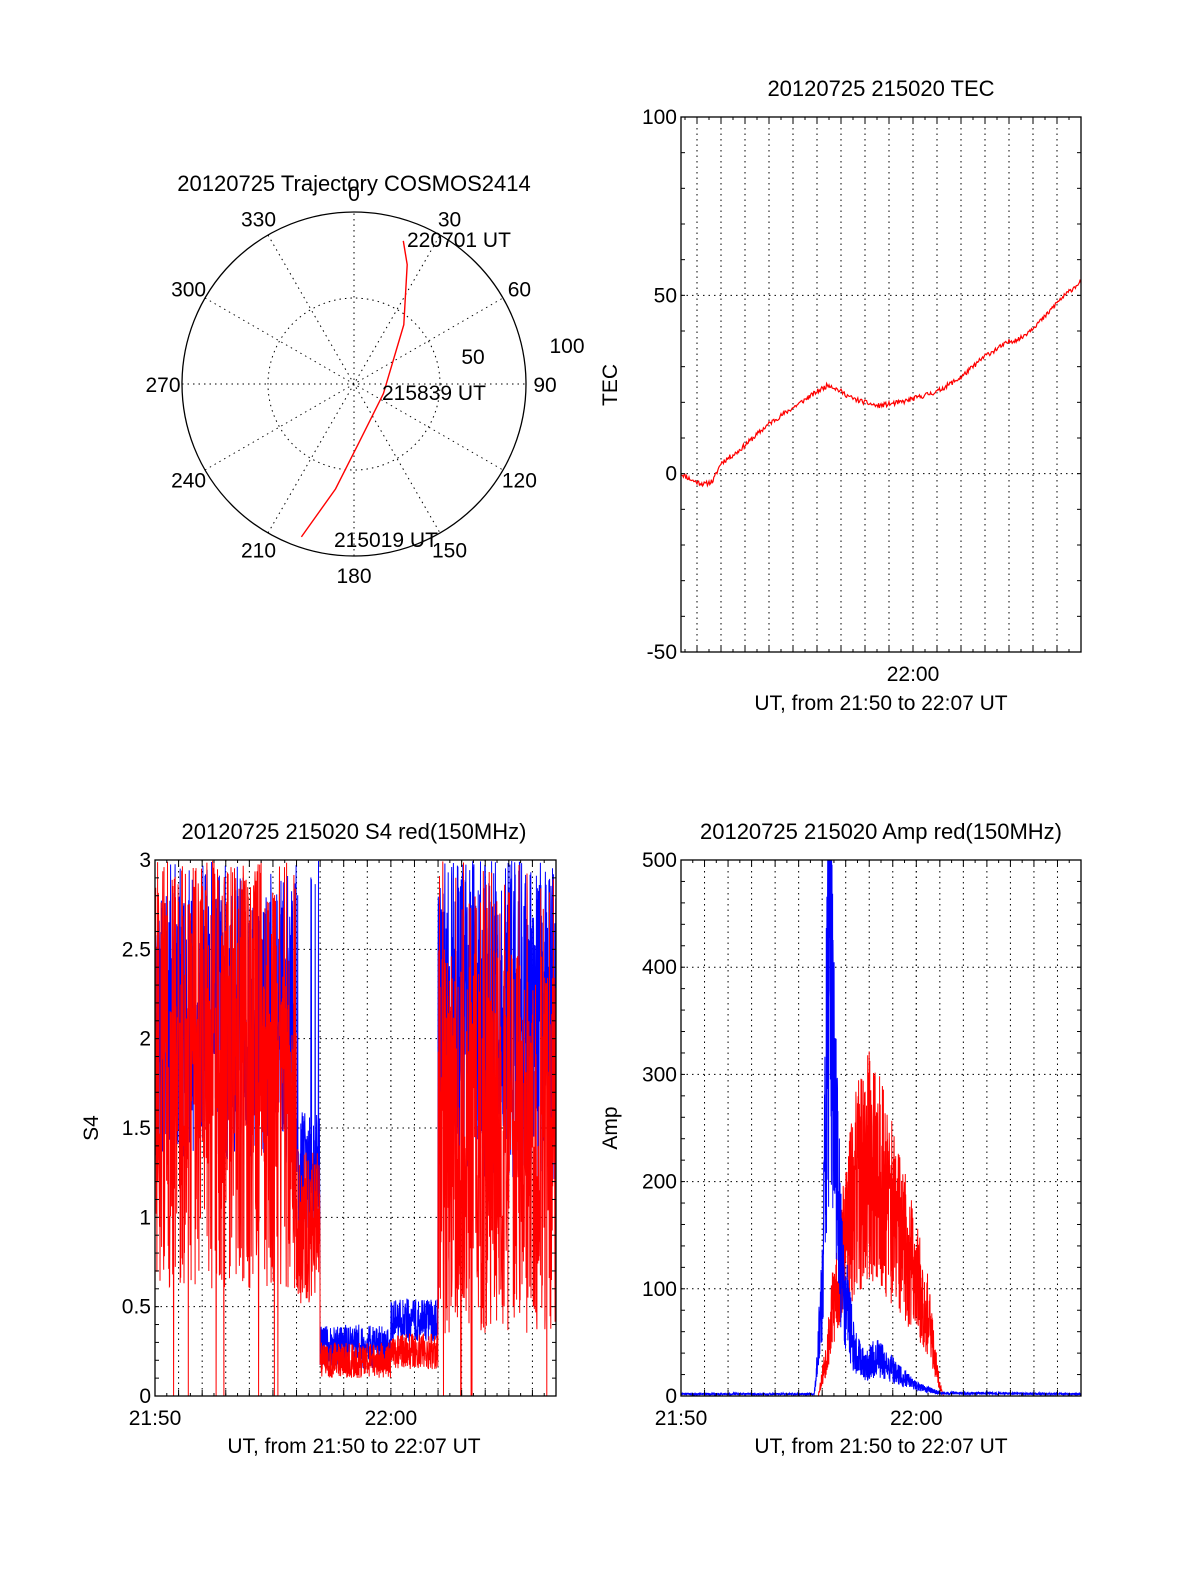  What do you see at coordinates (880, 1446) in the screenshot?
I see `amp-xlabel: UT, from 21:50 to 22:07 UT` at bounding box center [880, 1446].